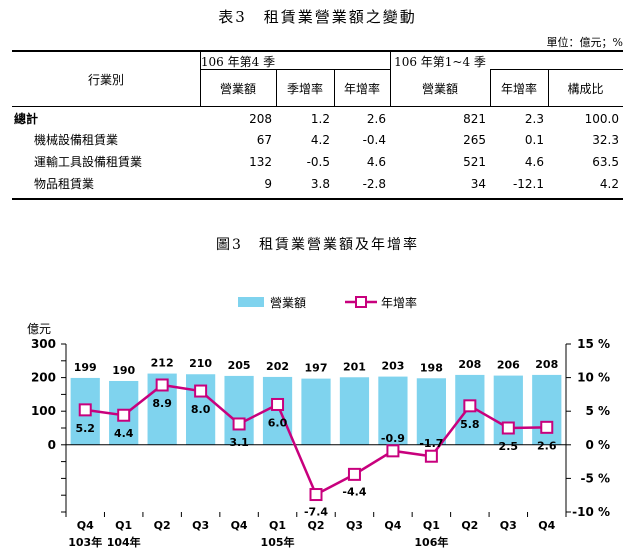  What do you see at coordinates (123, 370) in the screenshot?
I see `bar-value-label: 190` at bounding box center [123, 370].